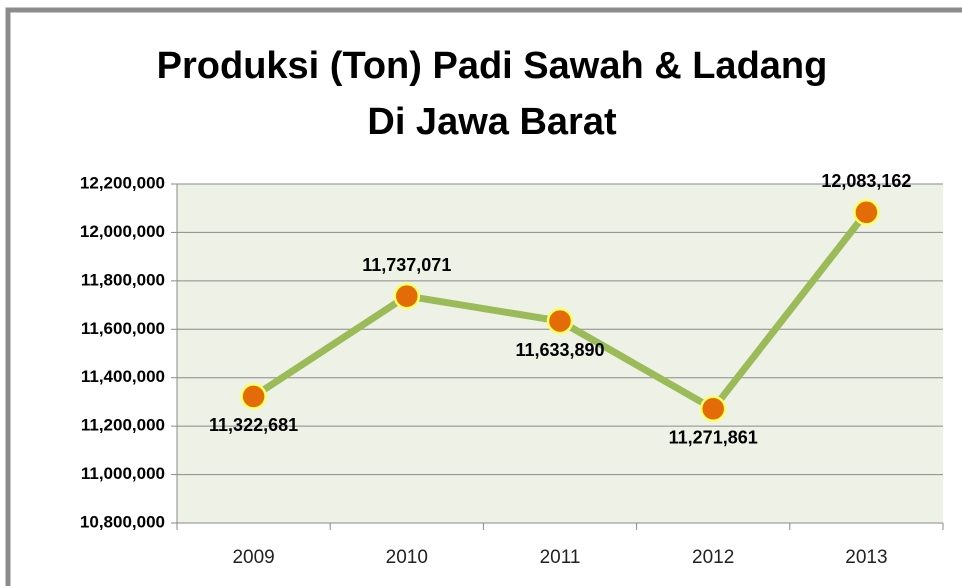 The width and height of the screenshot is (962, 586). Describe the element at coordinates (559, 350) in the screenshot. I see `value-label: 11,633,890` at that location.